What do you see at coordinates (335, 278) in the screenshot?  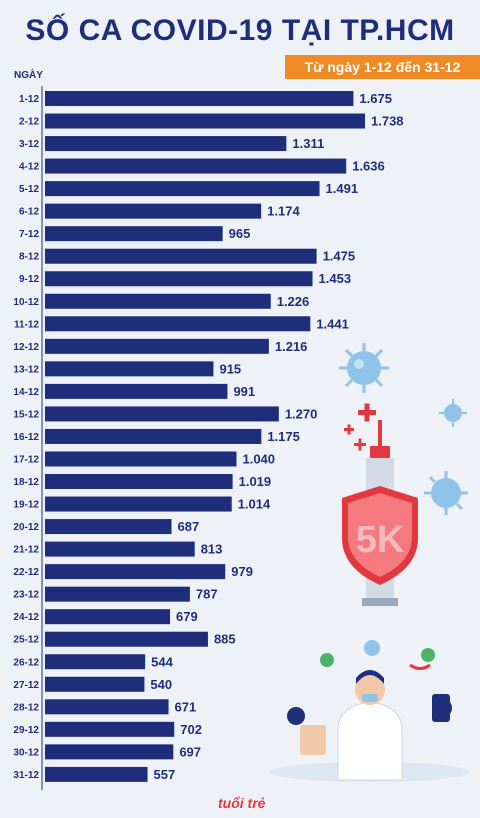 I see `value-label: 1.453` at bounding box center [335, 278].